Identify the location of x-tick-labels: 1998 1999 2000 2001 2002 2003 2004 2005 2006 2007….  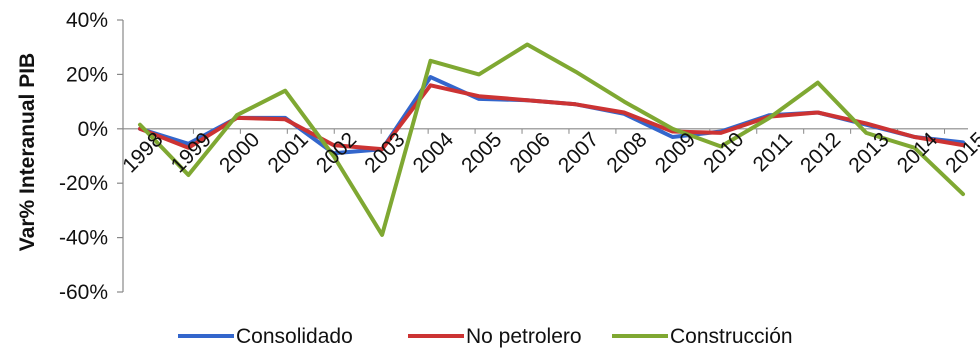
(549, 153).